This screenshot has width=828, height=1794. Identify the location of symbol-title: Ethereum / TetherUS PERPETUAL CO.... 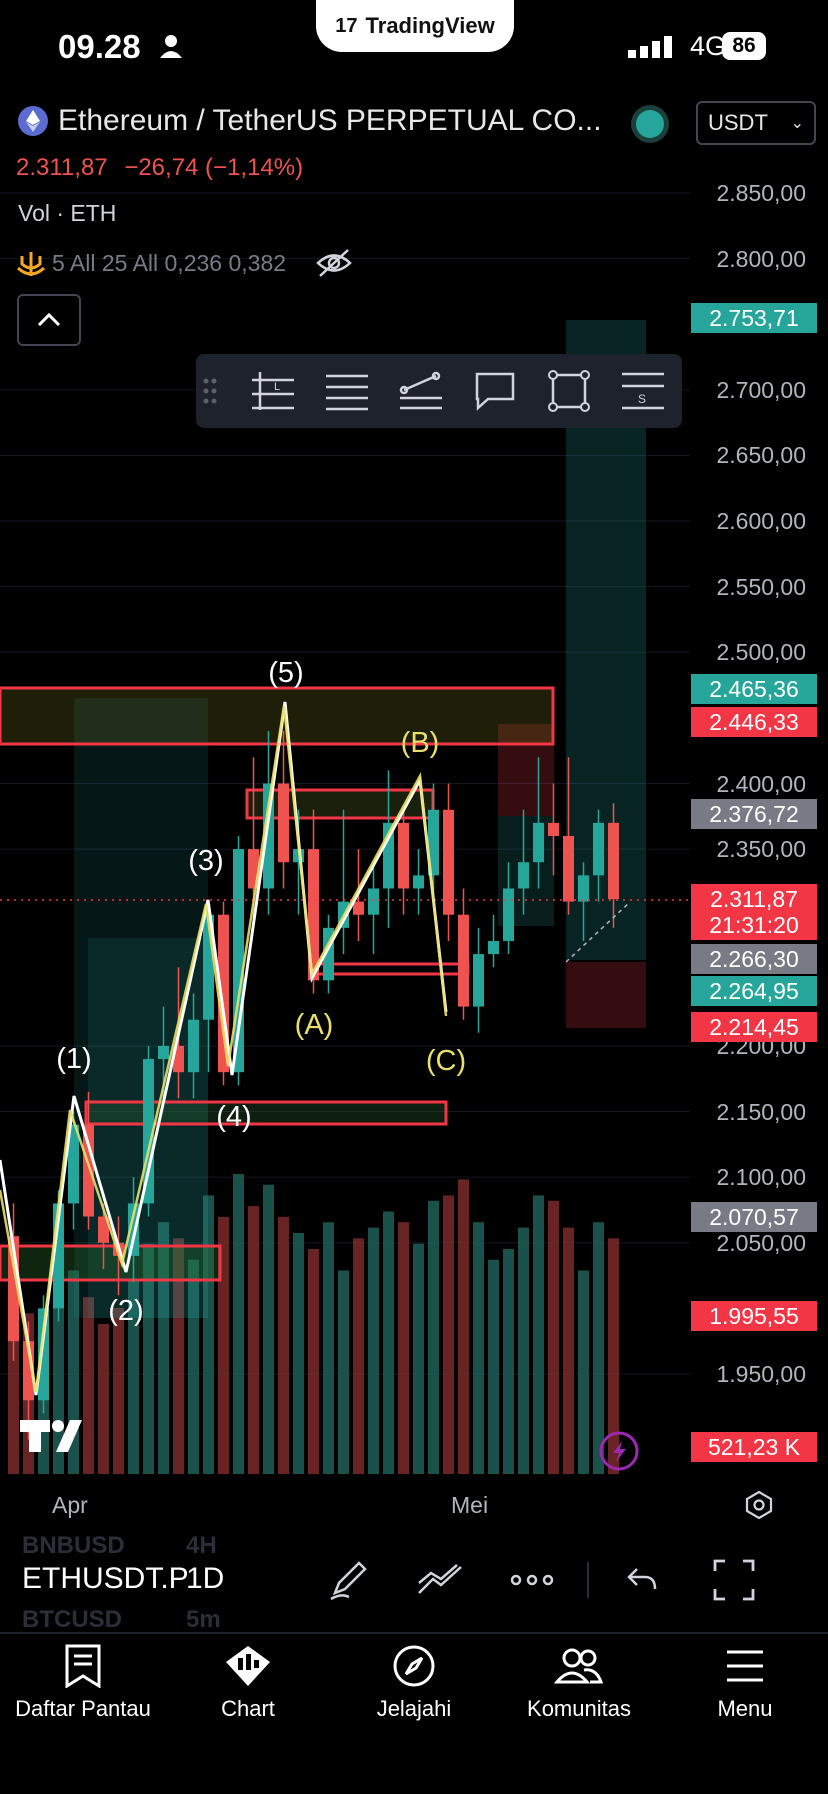
(330, 120).